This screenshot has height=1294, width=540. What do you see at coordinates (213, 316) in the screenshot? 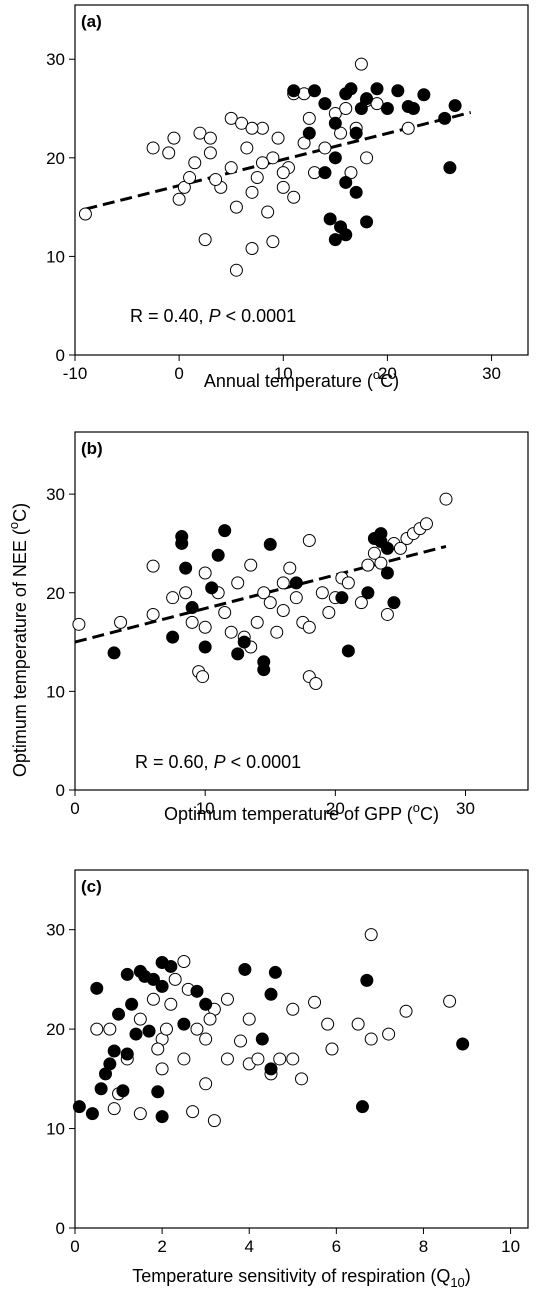
I see `annotation: R = 0.40, P < 0.0001` at bounding box center [213, 316].